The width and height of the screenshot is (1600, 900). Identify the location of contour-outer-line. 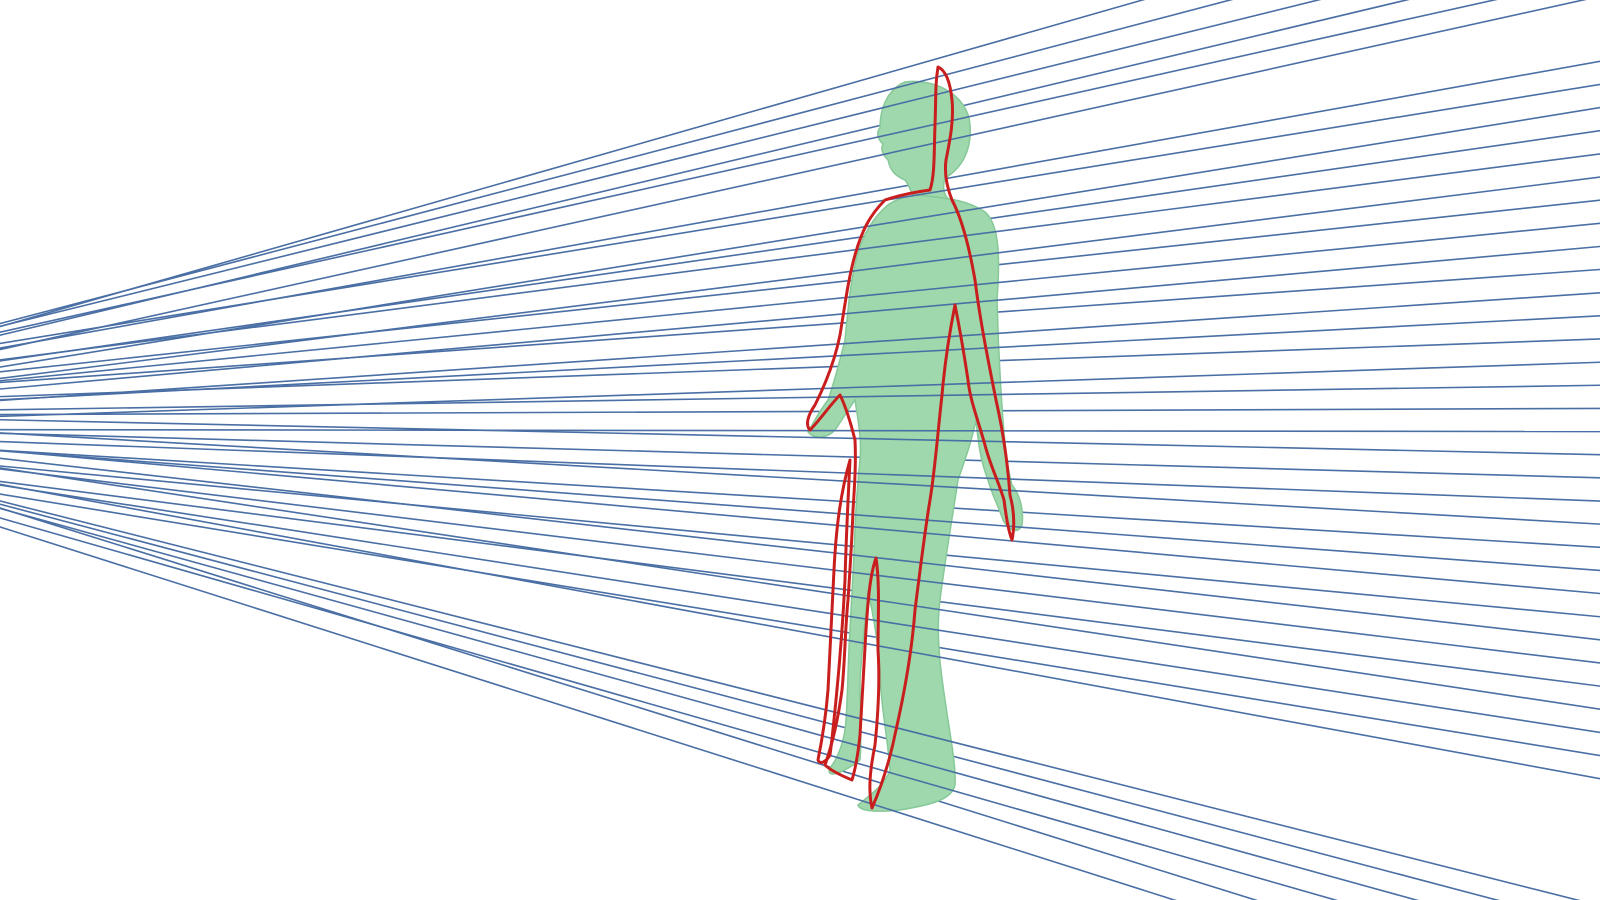
(911, 437).